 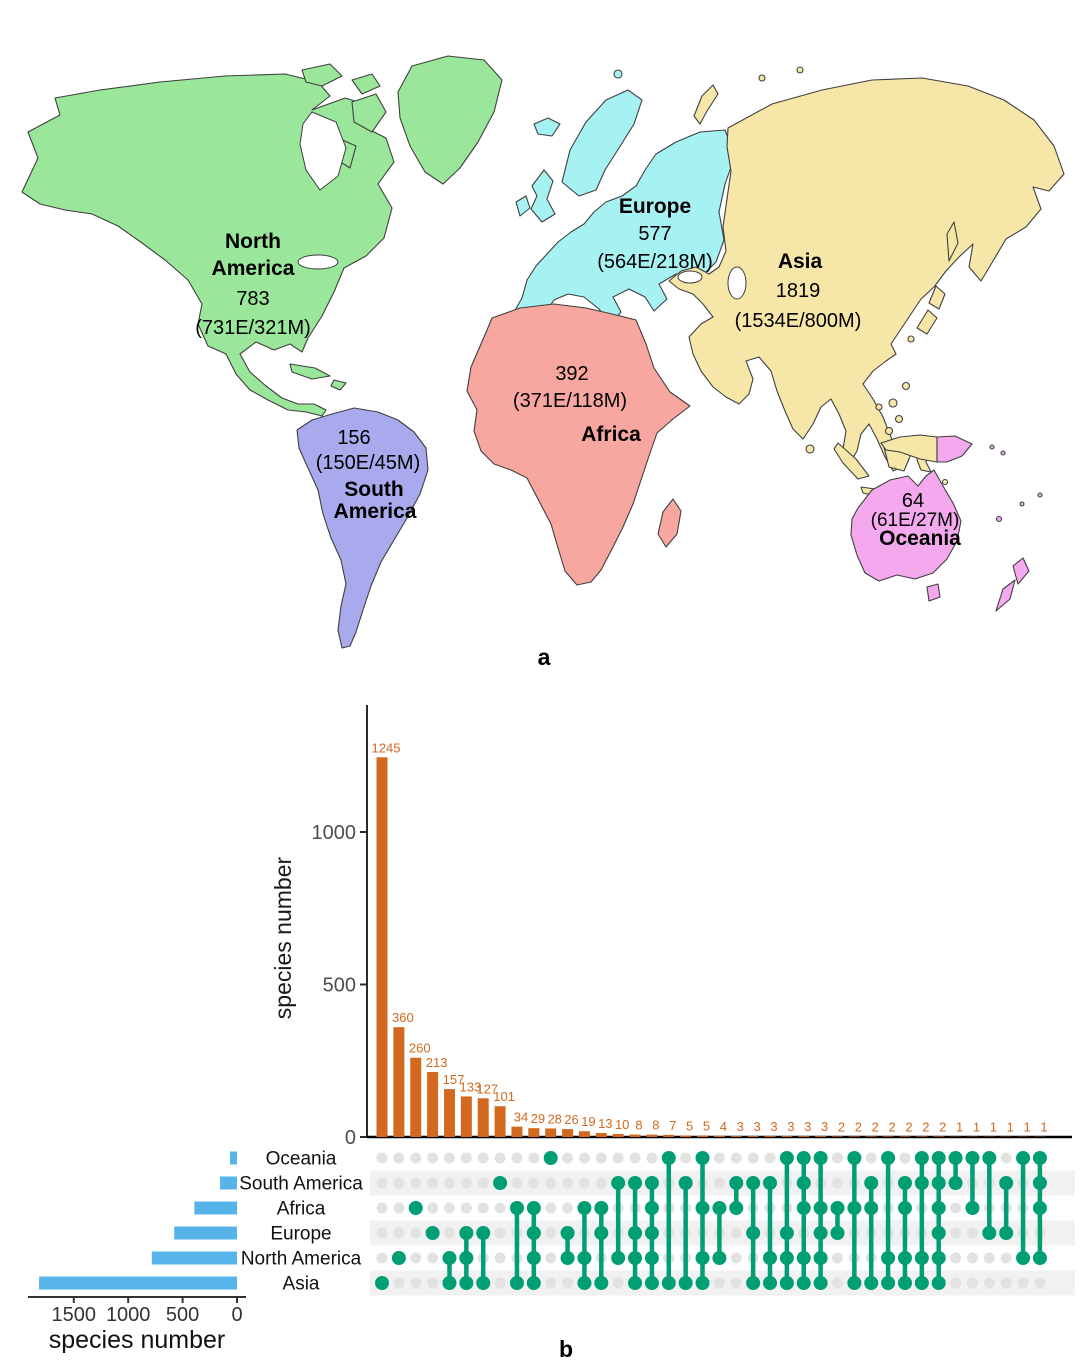 What do you see at coordinates (638, 1125) in the screenshot?
I see `intersection-bar-value: 8` at bounding box center [638, 1125].